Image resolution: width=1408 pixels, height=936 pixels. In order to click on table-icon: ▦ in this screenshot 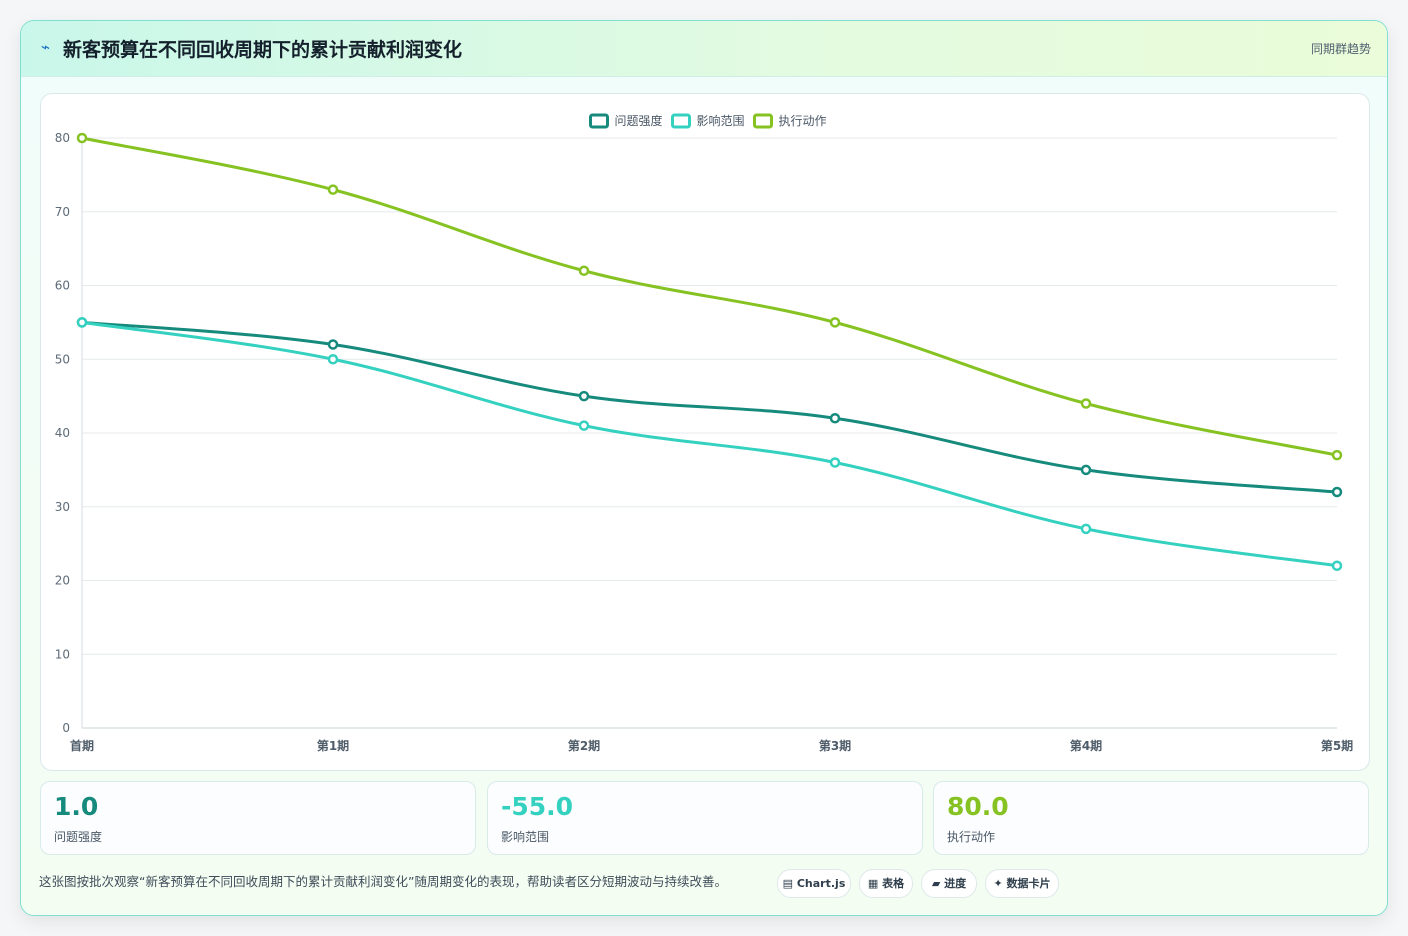, I will do `click(873, 883)`.